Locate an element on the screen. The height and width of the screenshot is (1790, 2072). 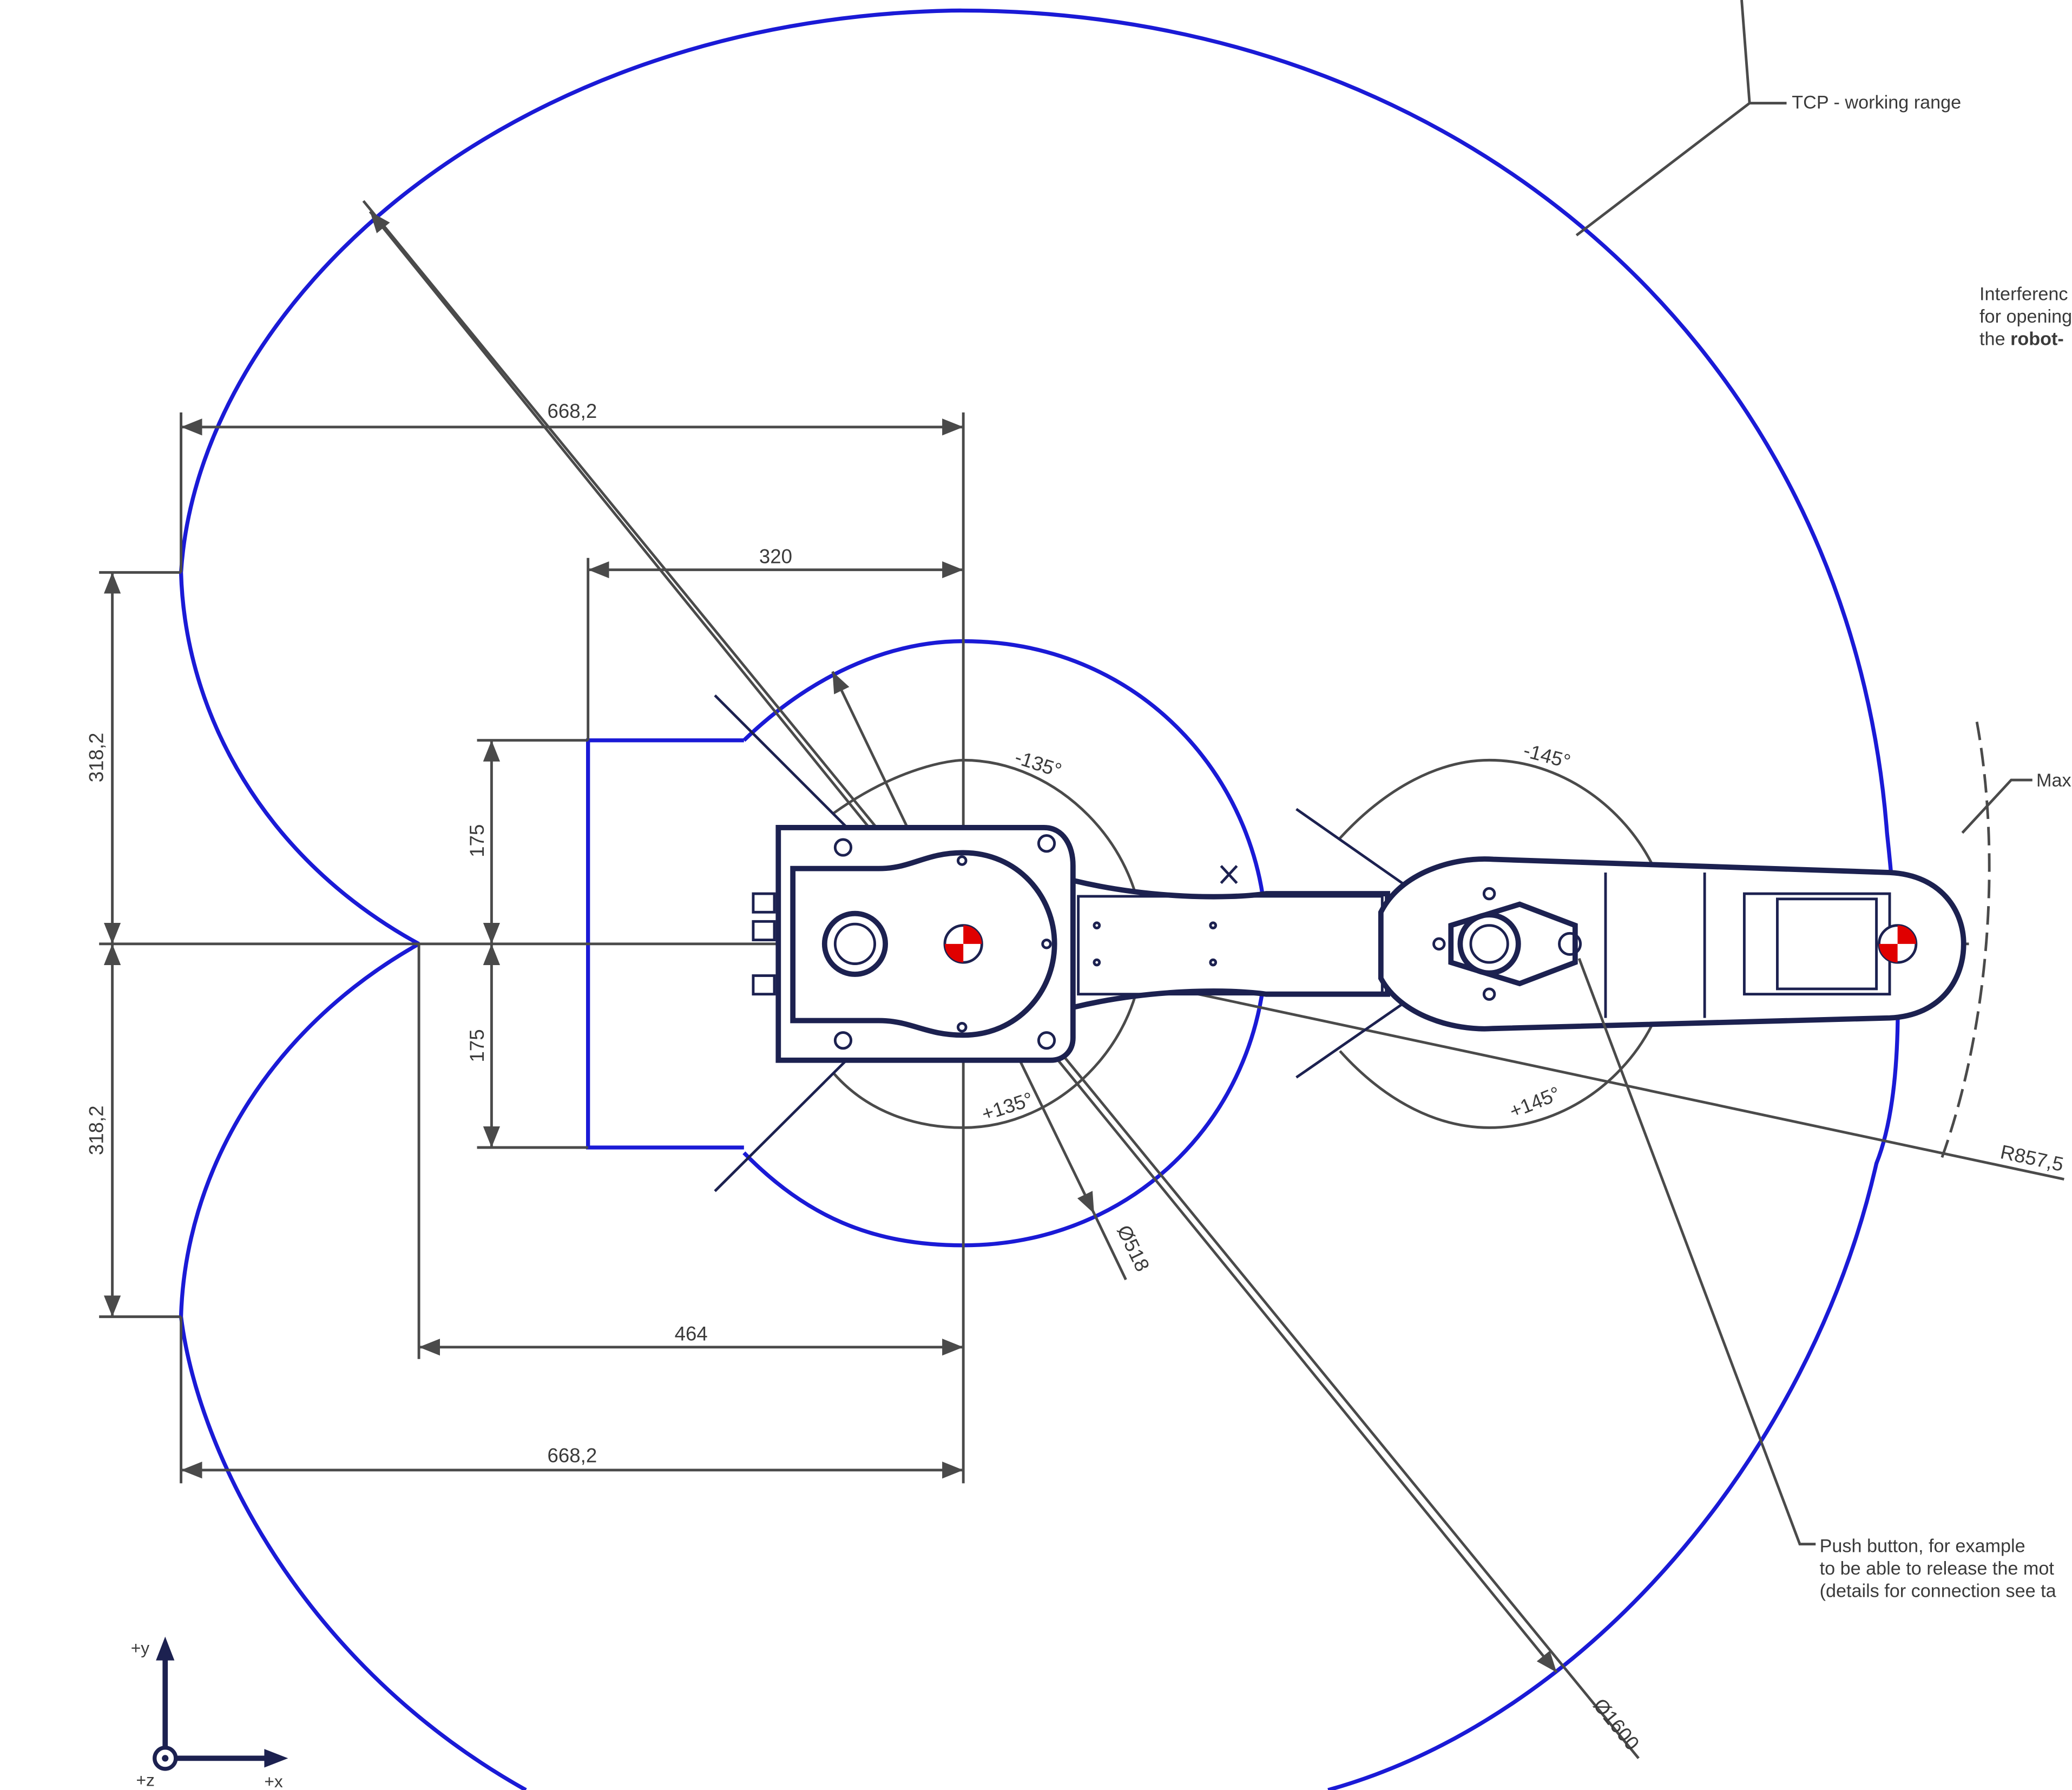
max-label: Max is located at coordinates (2053, 781).